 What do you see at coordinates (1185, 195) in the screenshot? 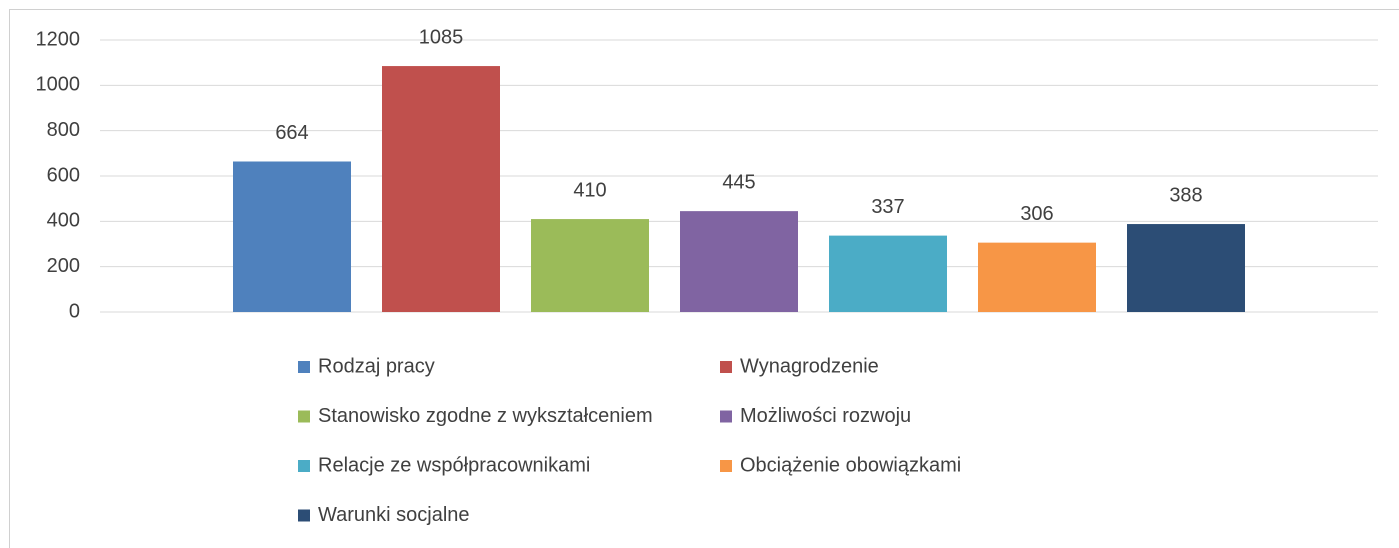
I see `data-label: 388` at bounding box center [1185, 195].